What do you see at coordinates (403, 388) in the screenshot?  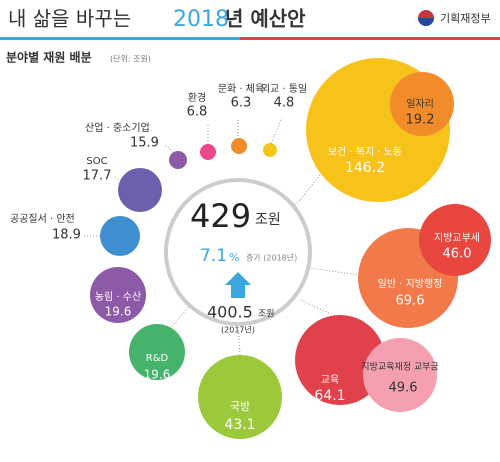 I see `item-value: 49.6` at bounding box center [403, 388].